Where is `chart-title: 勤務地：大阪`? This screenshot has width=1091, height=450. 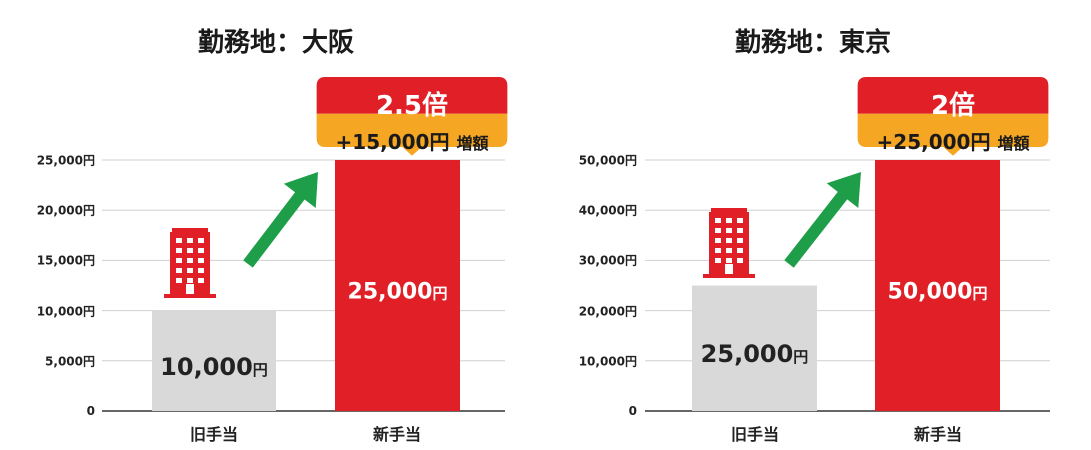 chart-title: 勤務地：大阪 is located at coordinates (276, 43).